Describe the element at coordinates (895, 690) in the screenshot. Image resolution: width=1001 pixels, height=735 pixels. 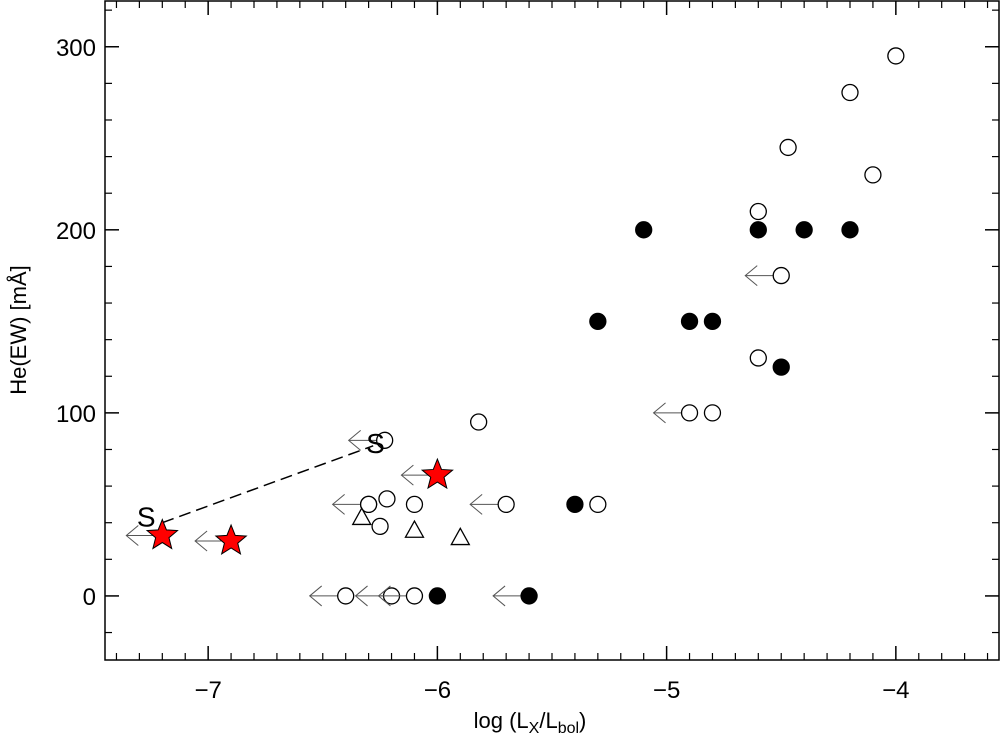
I see `x-tick-label: −4` at that location.